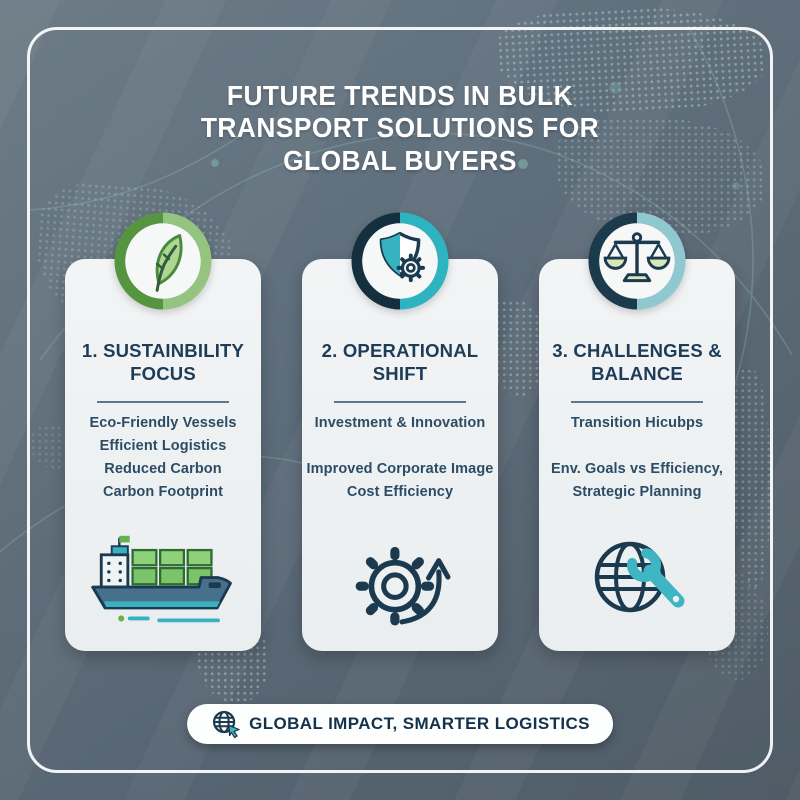 This screenshot has height=800, width=800. I want to click on balance-badge, so click(637, 261).